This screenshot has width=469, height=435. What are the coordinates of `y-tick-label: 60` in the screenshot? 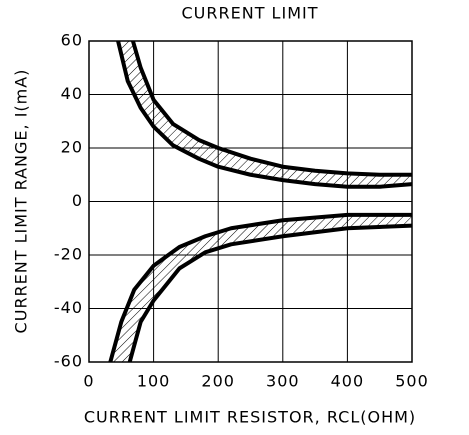 It's located at (72, 40).